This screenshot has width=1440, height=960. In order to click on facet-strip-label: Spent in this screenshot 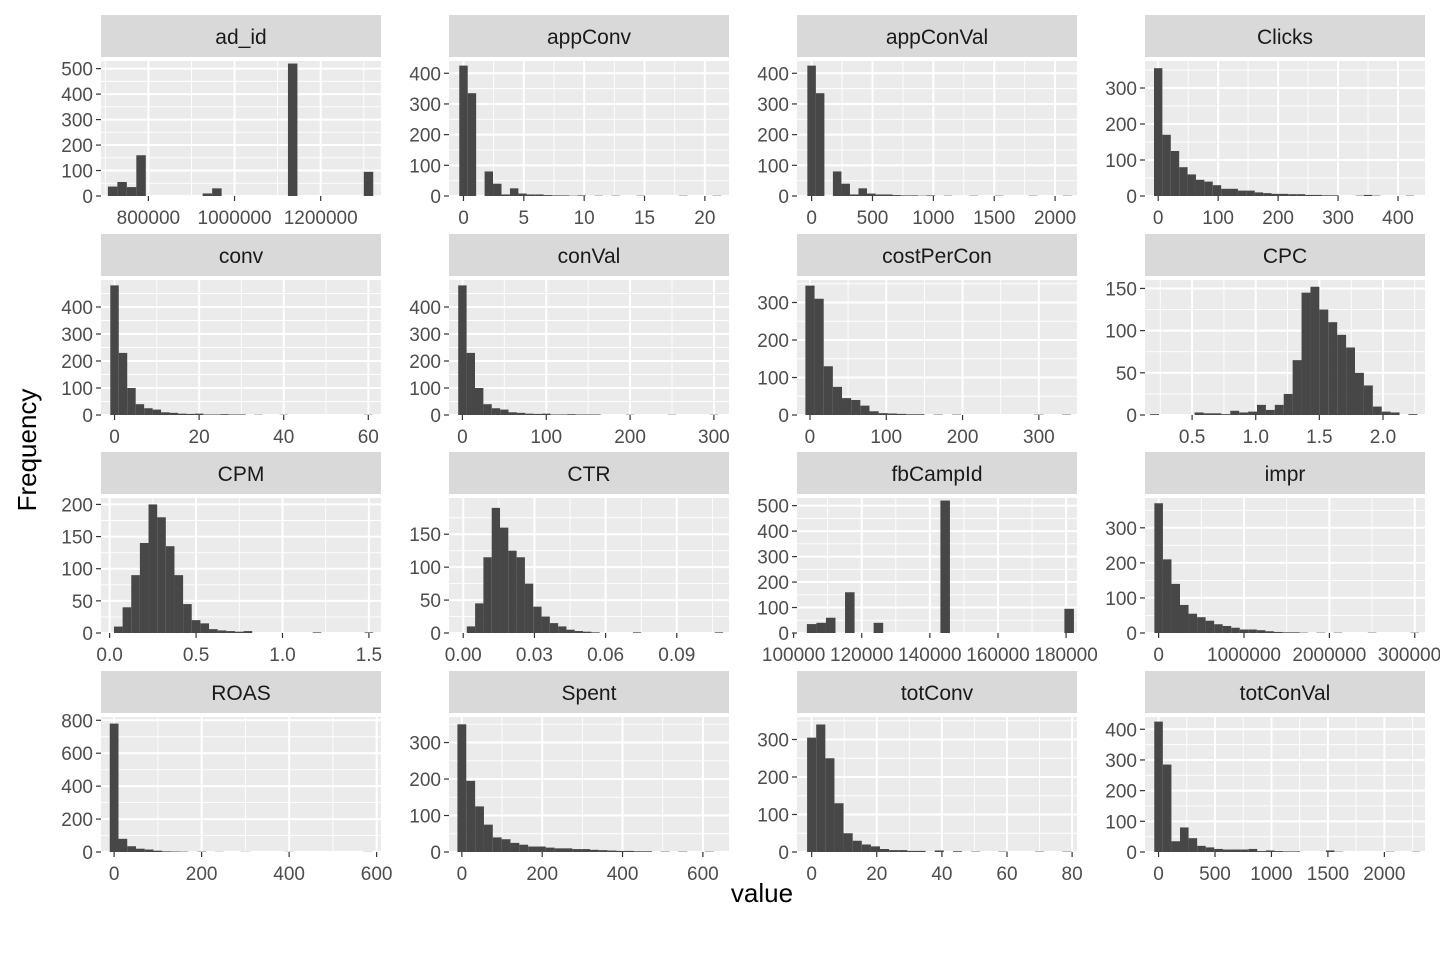, I will do `click(589, 693)`.